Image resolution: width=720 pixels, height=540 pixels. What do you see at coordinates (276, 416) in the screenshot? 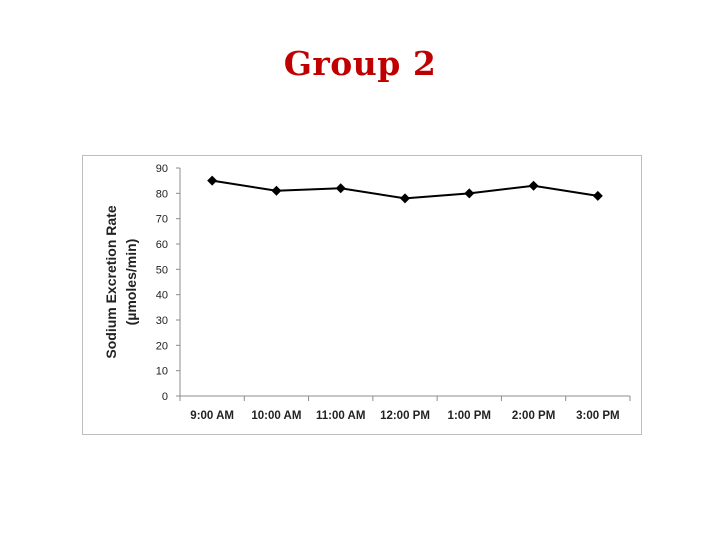
I see `x-tick-label: 10:00 AM` at bounding box center [276, 416].